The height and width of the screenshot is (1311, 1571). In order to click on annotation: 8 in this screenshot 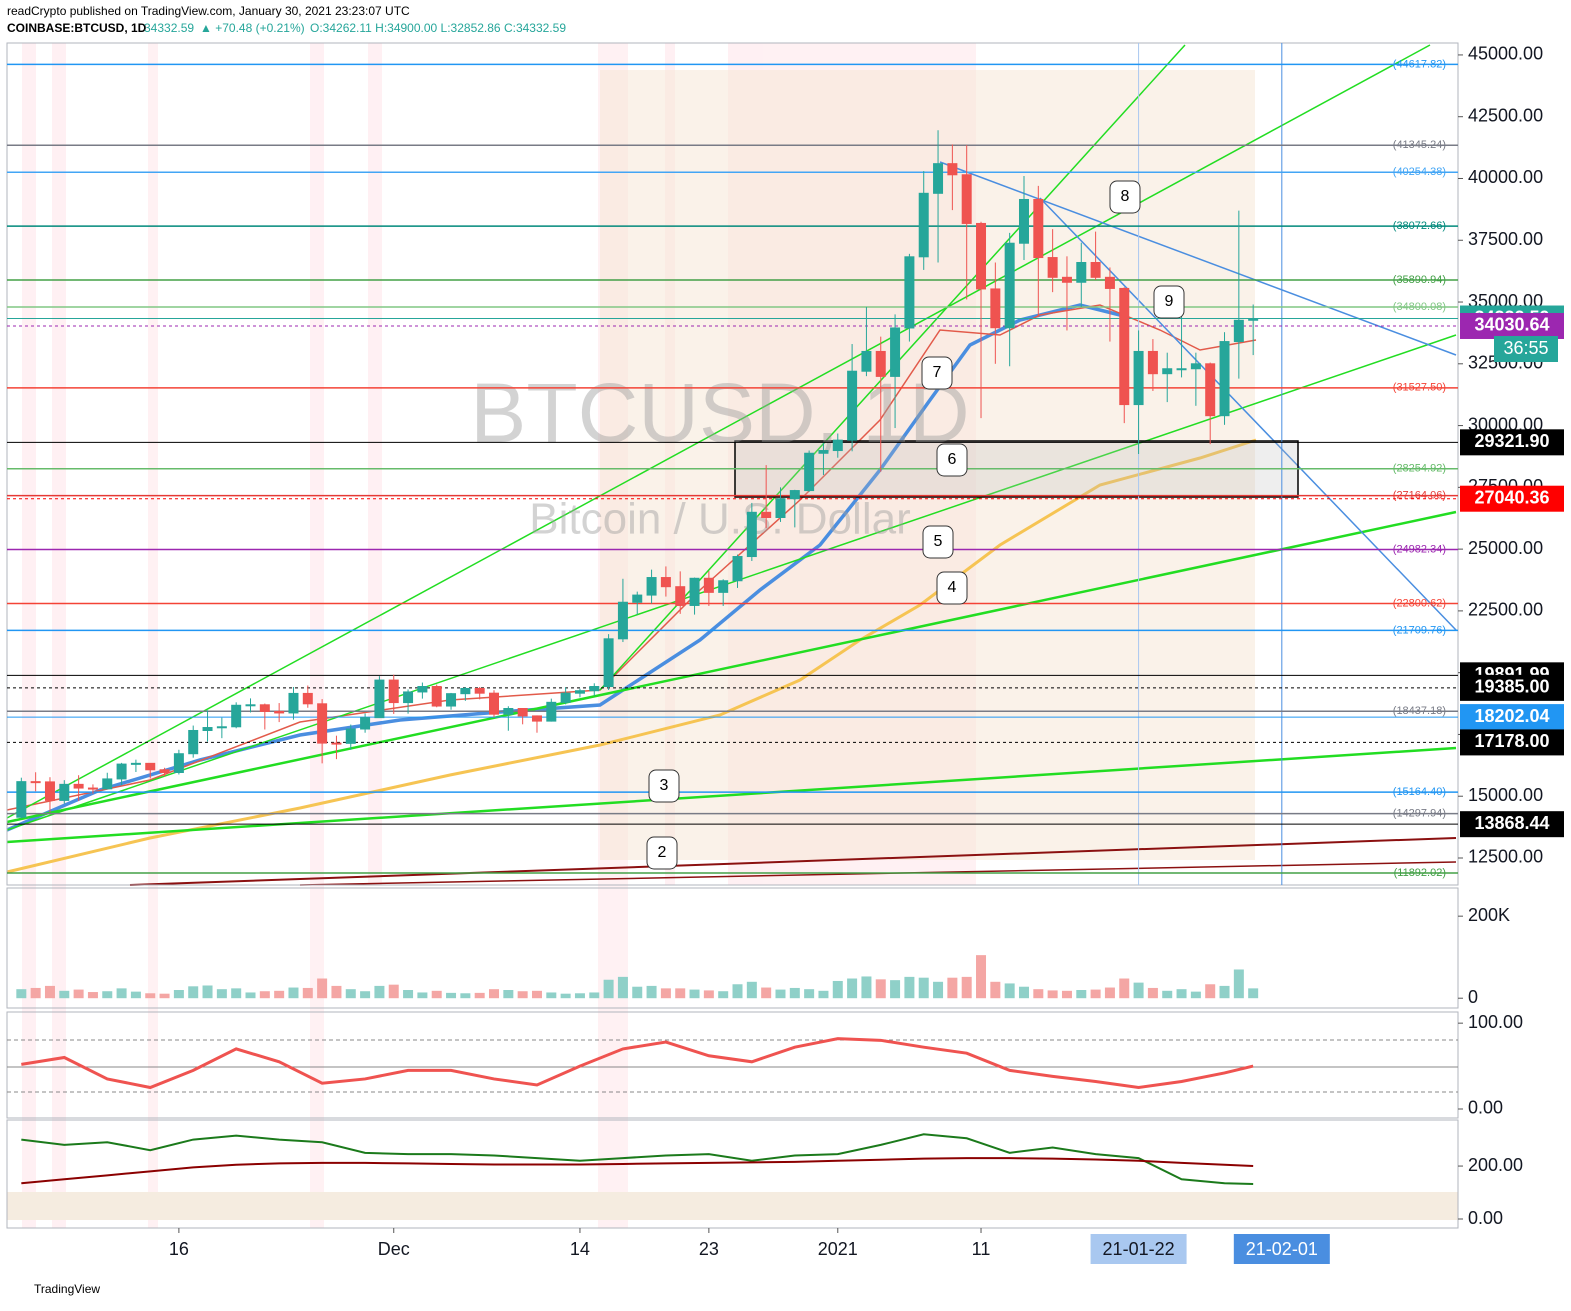, I will do `click(1125, 196)`.